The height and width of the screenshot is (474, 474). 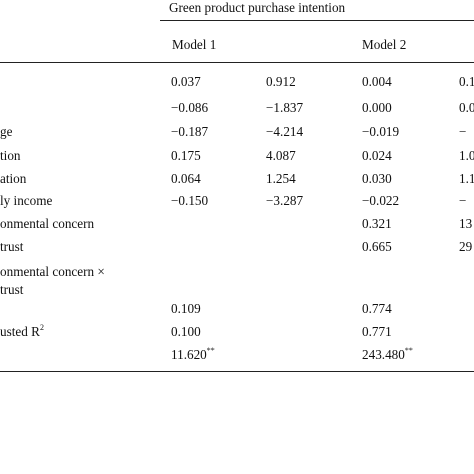 What do you see at coordinates (285, 107) in the screenshot?
I see `row-2-m1-t: −1.837` at bounding box center [285, 107].